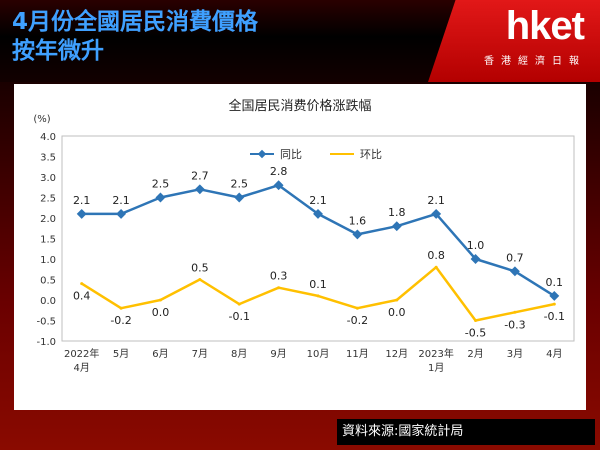  What do you see at coordinates (396, 354) in the screenshot?
I see `x-tick-label: 12月` at bounding box center [396, 354].